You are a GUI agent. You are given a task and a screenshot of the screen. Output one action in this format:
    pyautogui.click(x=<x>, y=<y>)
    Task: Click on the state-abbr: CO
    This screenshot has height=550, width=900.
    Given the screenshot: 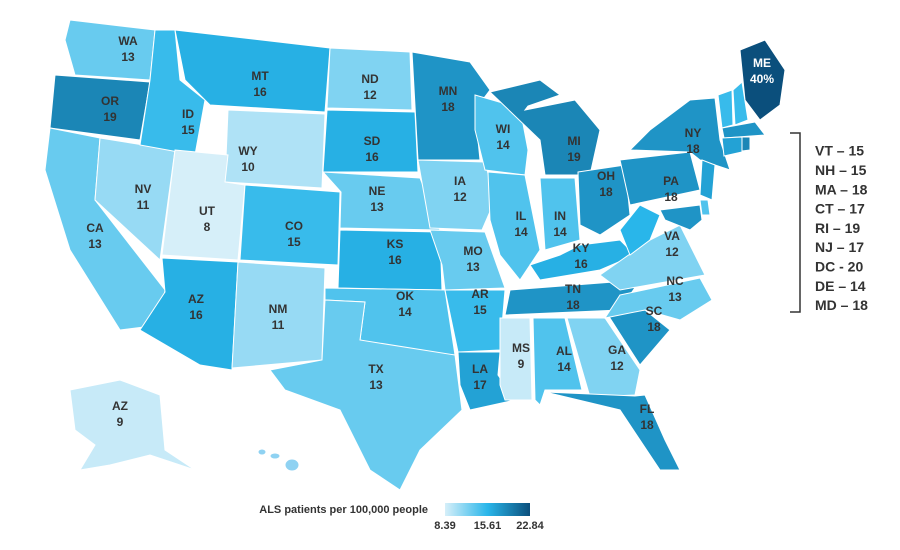 What is the action you would take?
    pyautogui.click(x=294, y=226)
    